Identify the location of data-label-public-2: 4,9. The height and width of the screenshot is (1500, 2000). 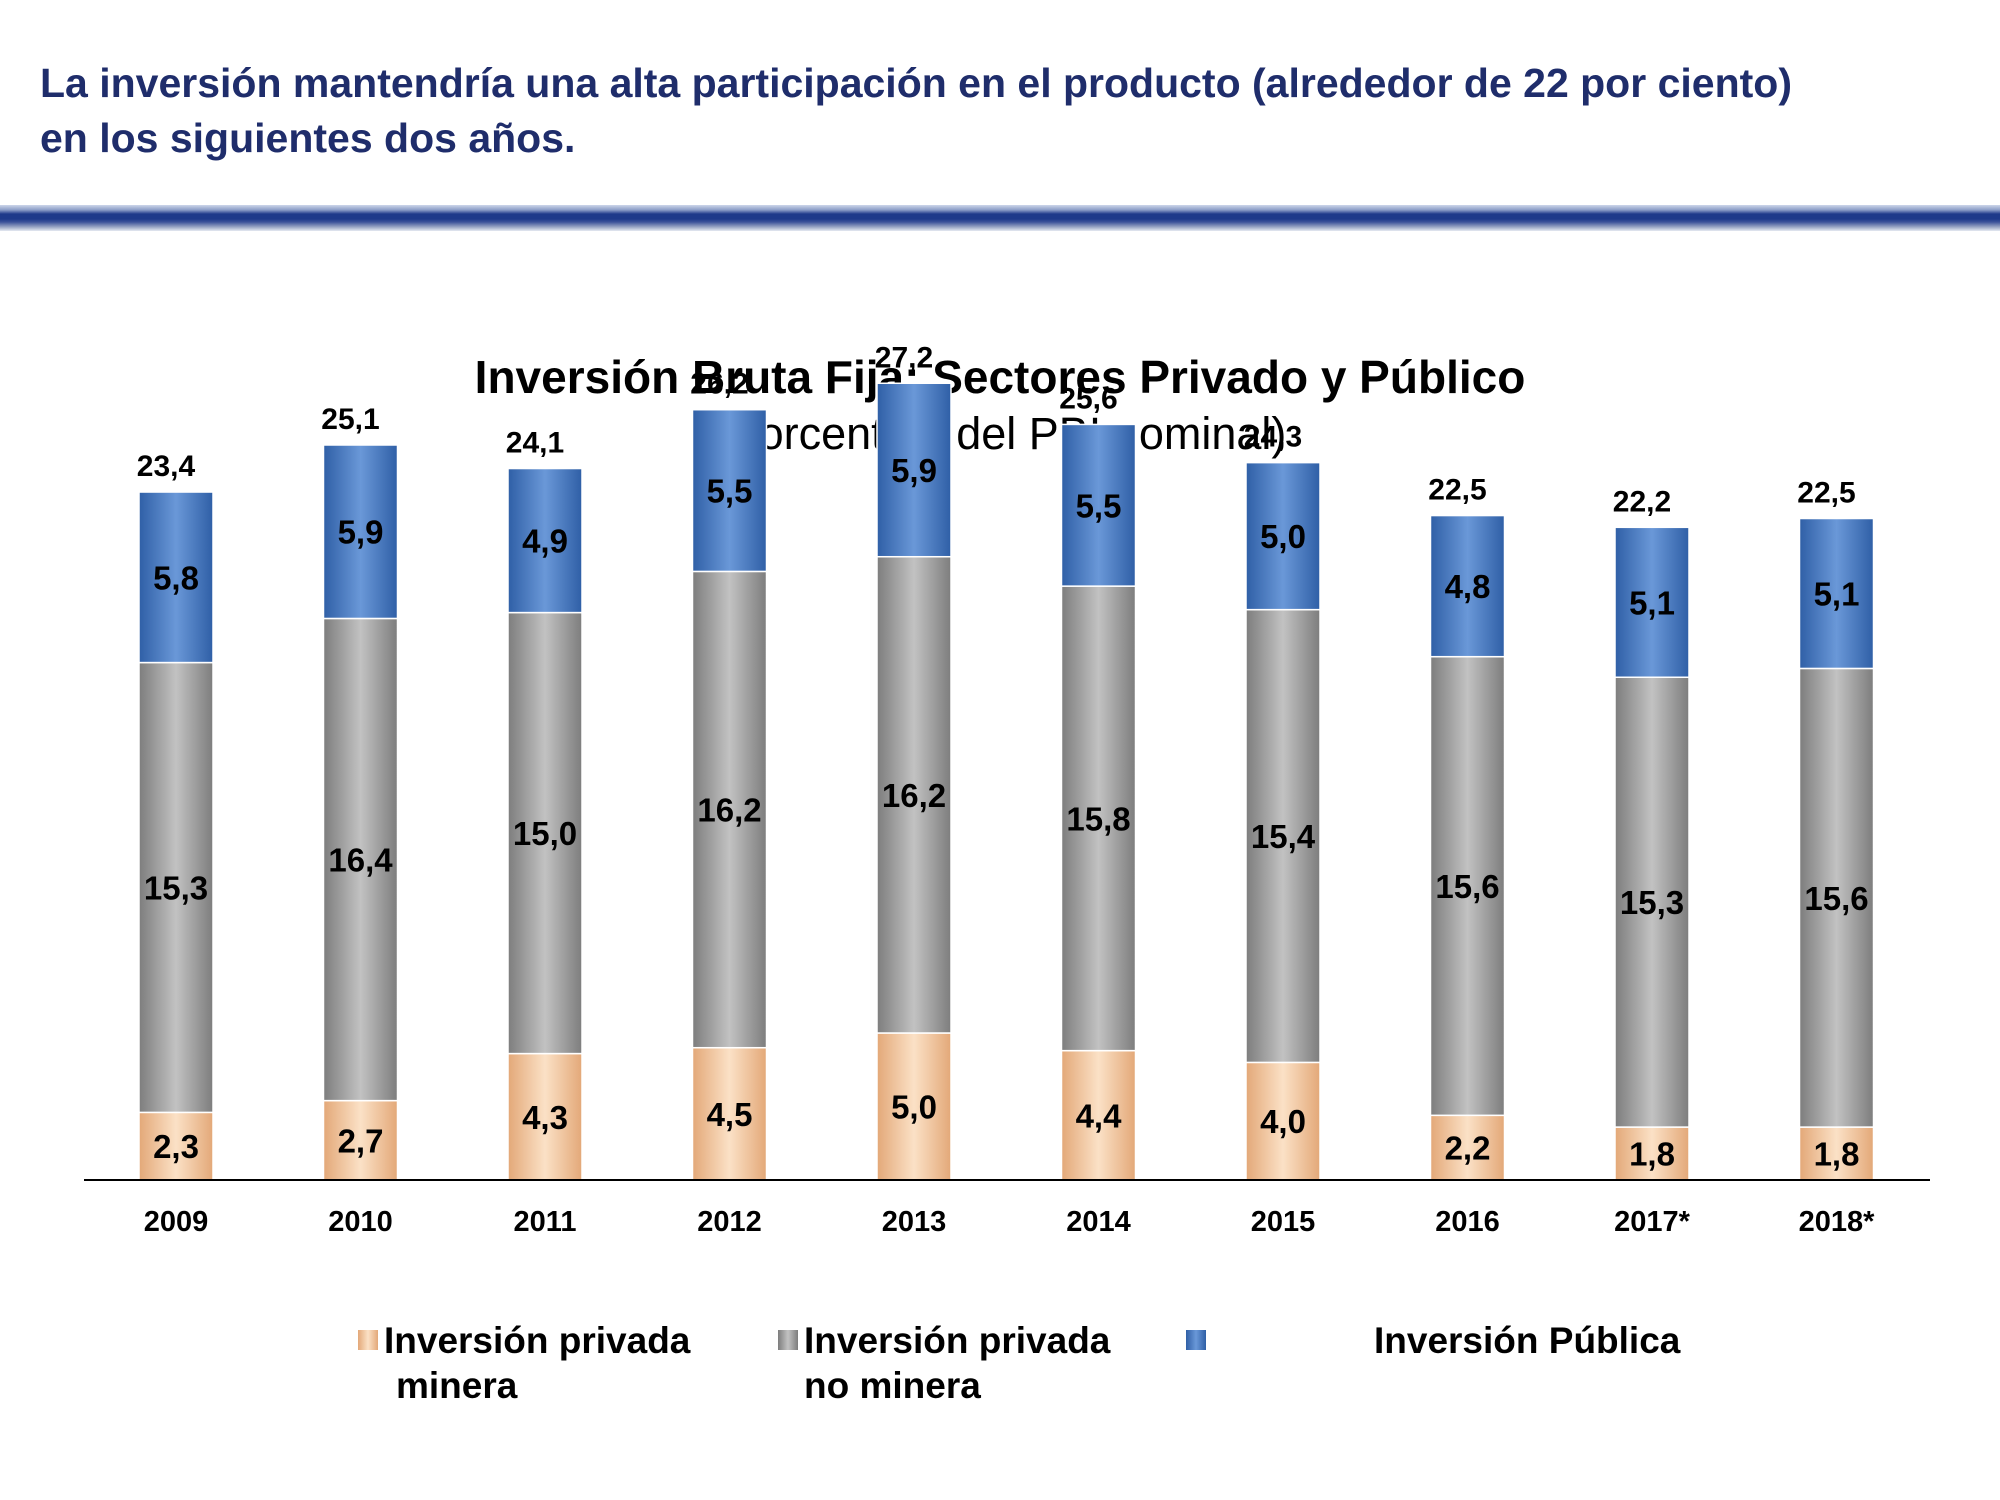
(545, 541).